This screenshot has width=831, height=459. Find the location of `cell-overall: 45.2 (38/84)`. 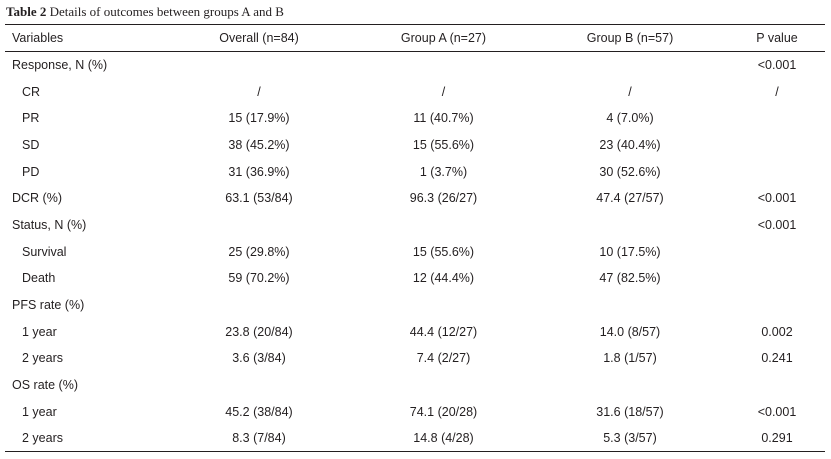

cell-overall: 45.2 (38/84) is located at coordinates (259, 411).